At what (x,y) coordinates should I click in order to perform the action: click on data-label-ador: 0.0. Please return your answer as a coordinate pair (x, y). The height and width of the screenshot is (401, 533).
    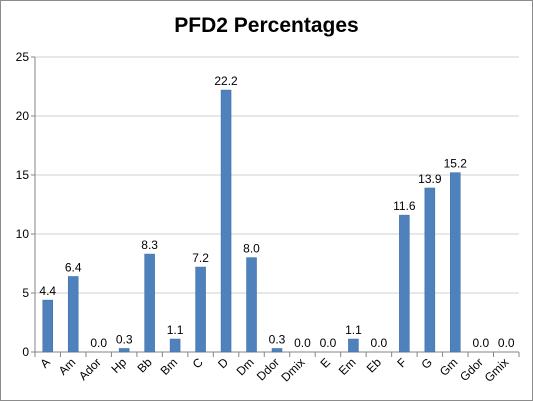
    Looking at the image, I should click on (98, 343).